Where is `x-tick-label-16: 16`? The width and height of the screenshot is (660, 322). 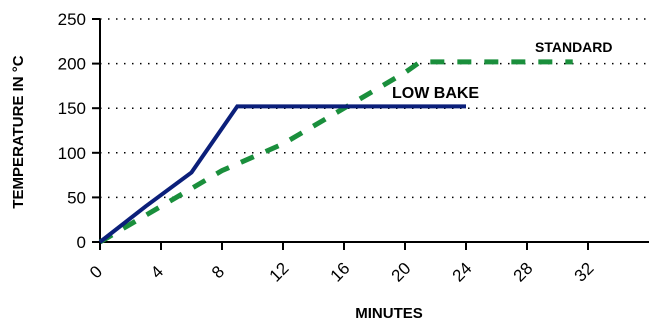
x-tick-label-16: 16 is located at coordinates (340, 272).